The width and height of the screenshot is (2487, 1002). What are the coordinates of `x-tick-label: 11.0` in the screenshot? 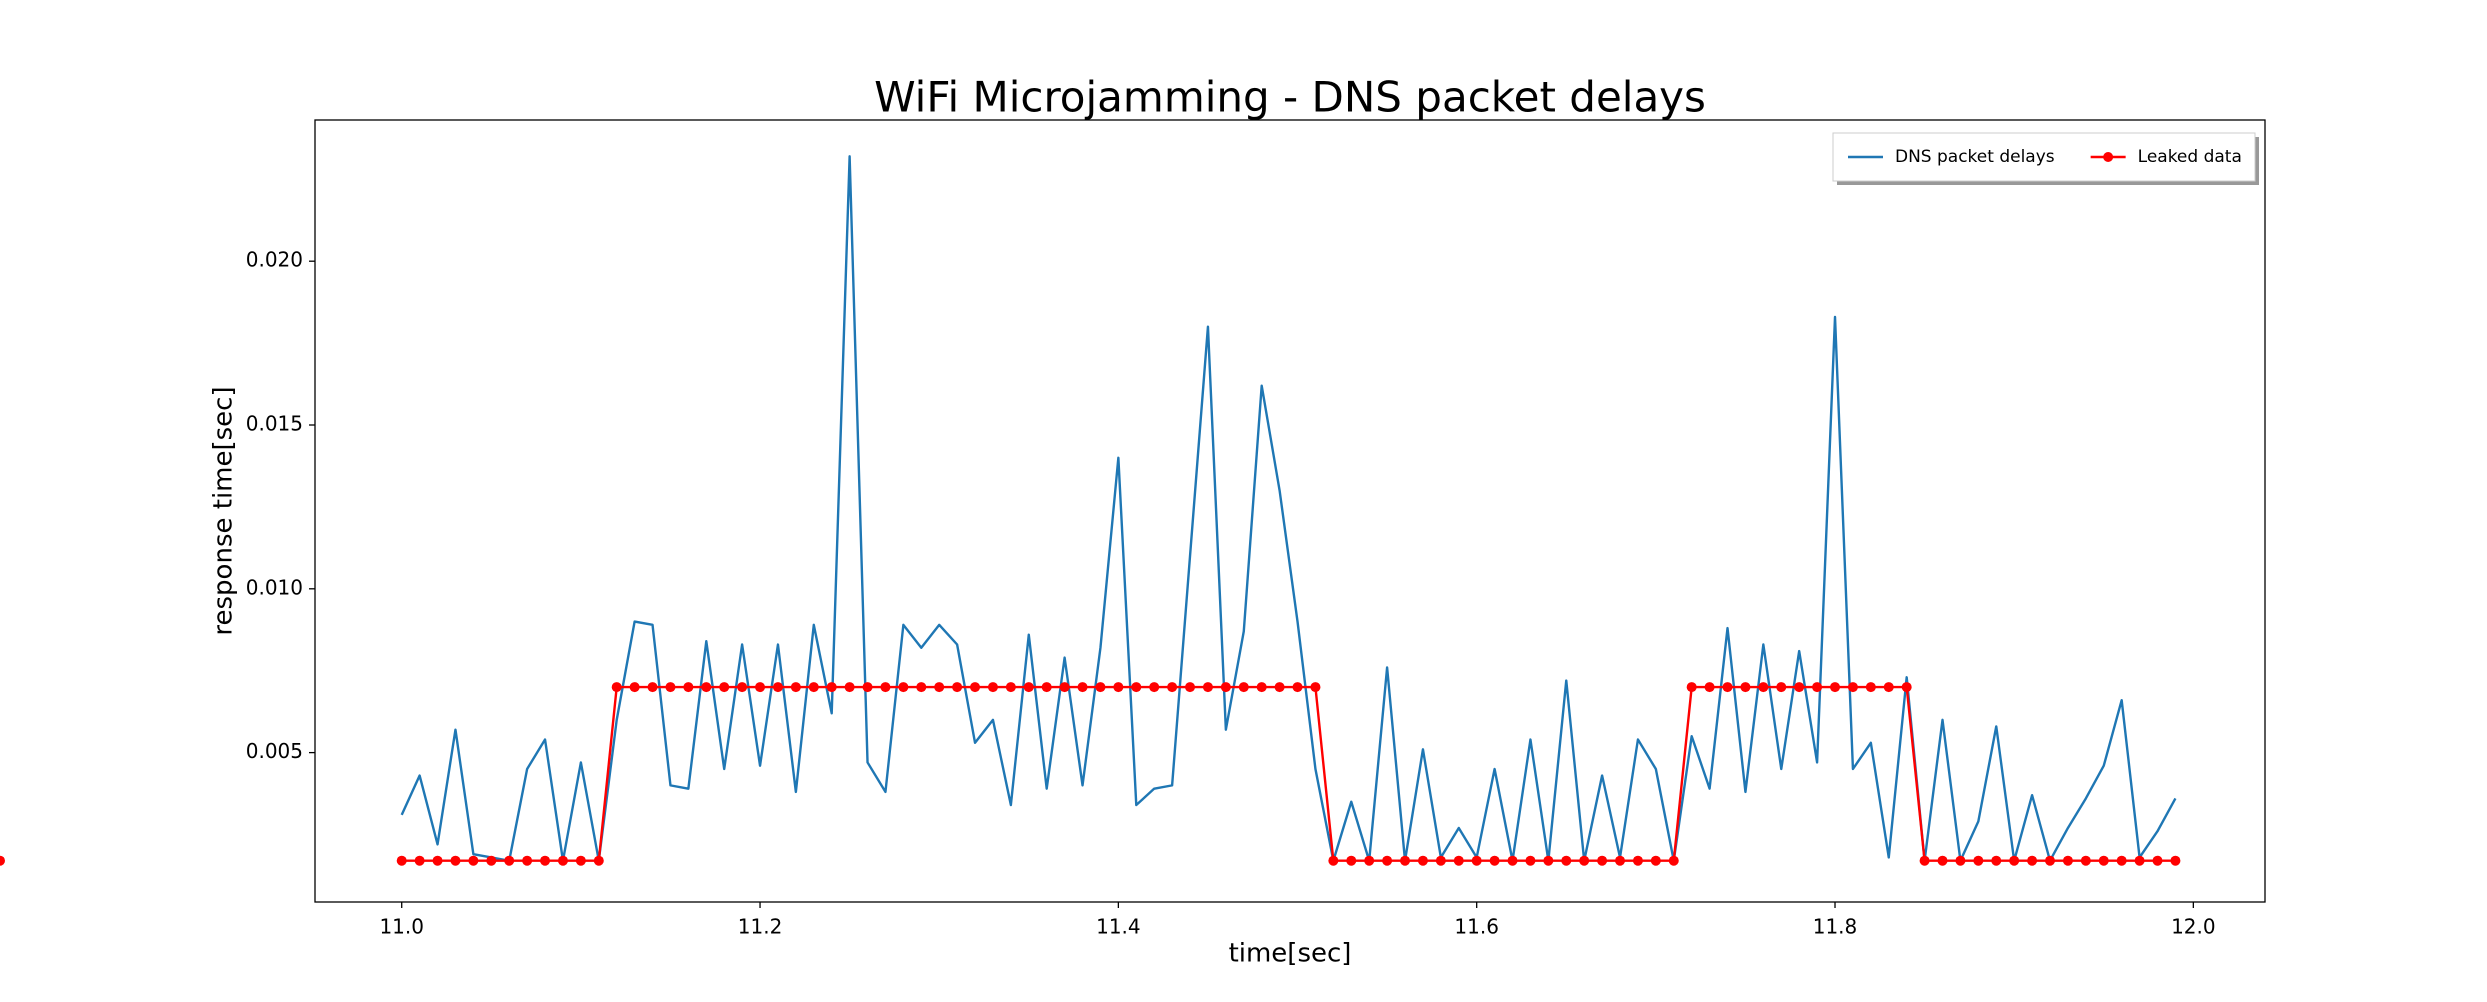 It's located at (401, 927).